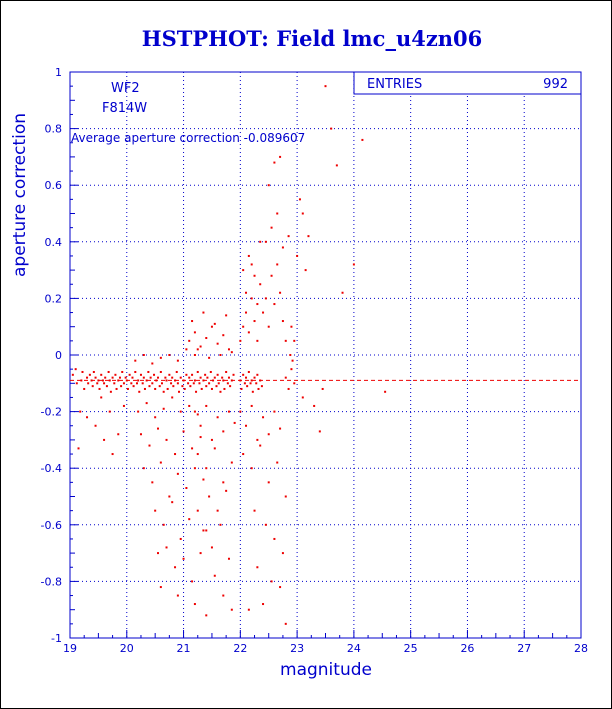 This screenshot has width=612, height=709. I want to click on x-tick-label: 21, so click(184, 648).